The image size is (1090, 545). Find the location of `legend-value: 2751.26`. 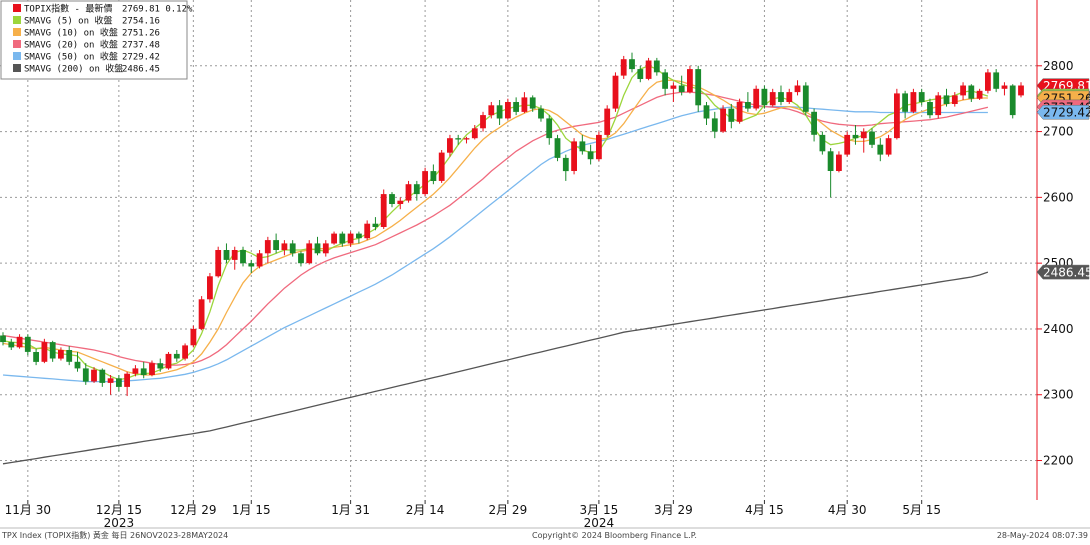

legend-value: 2751.26 is located at coordinates (141, 34).